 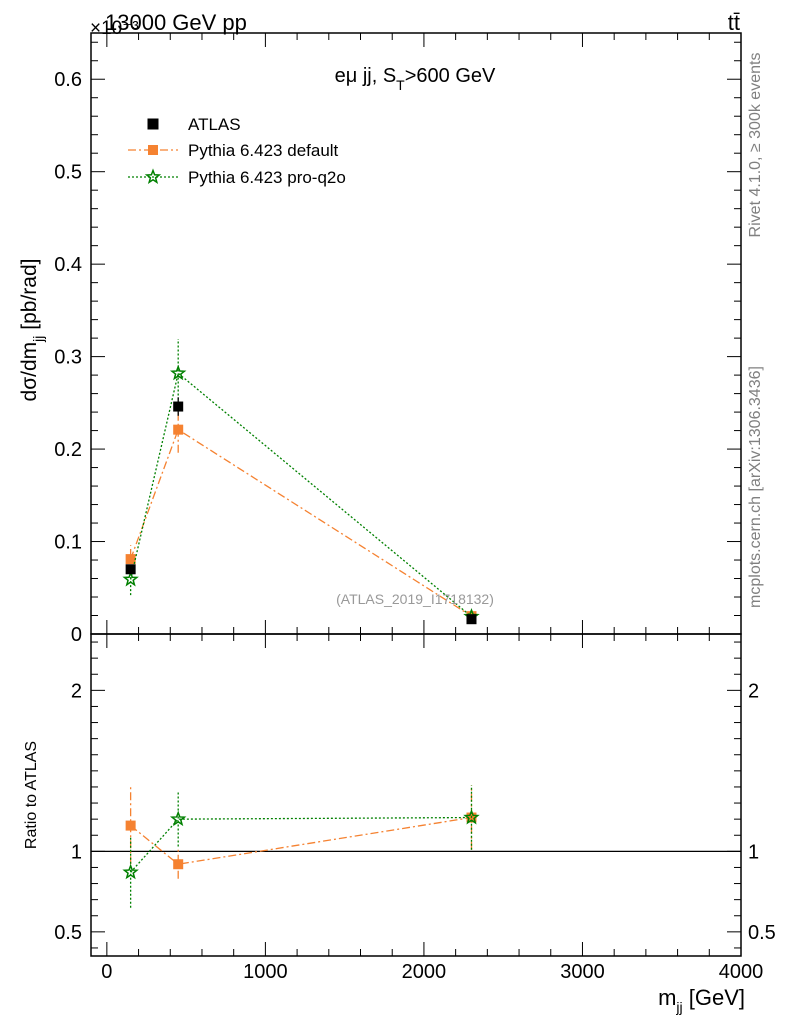 What do you see at coordinates (263, 150) in the screenshot?
I see `legend-label: Pythia 6.423 default` at bounding box center [263, 150].